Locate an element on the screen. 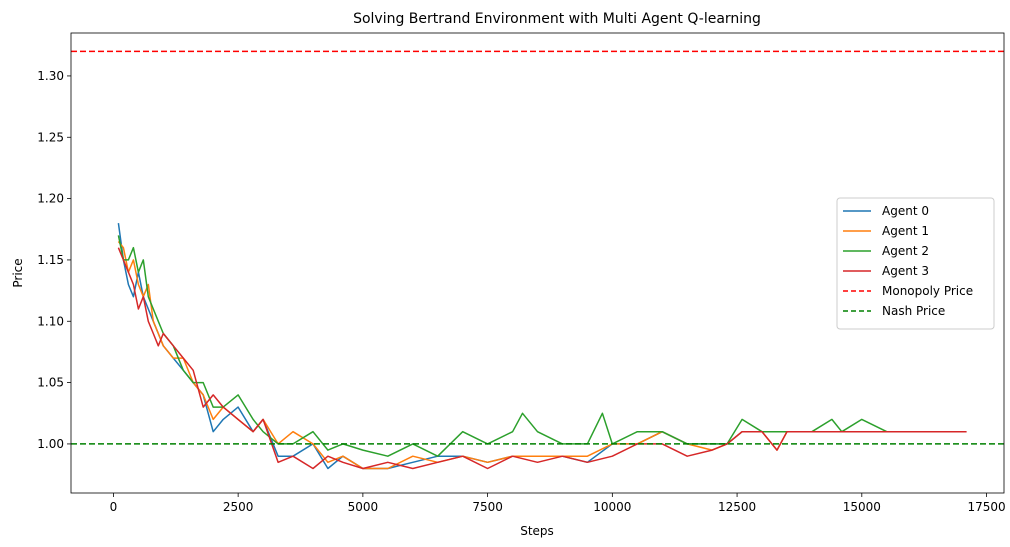 This screenshot has width=1010, height=547. y-tick-label: 1.15 is located at coordinates (50, 260).